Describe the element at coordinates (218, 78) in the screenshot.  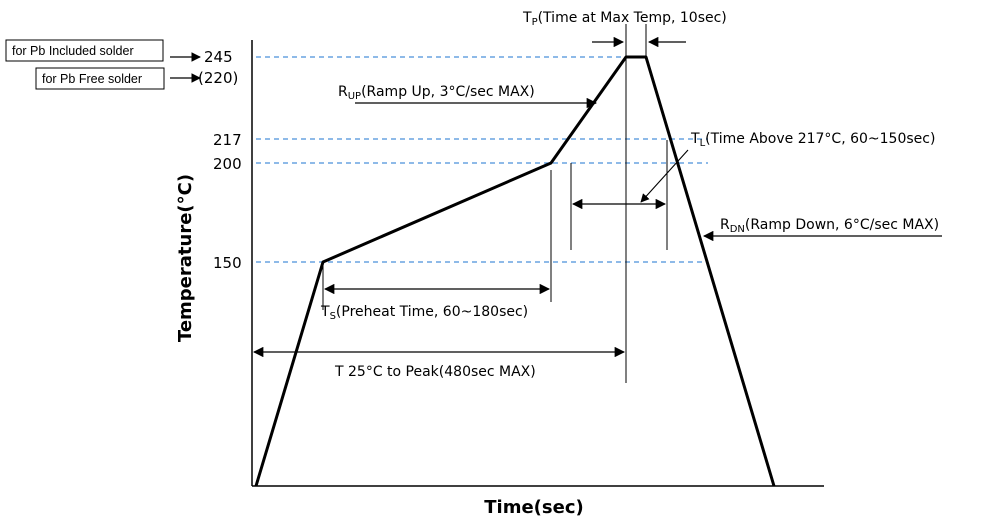
I see `ytick-220: (220)` at that location.